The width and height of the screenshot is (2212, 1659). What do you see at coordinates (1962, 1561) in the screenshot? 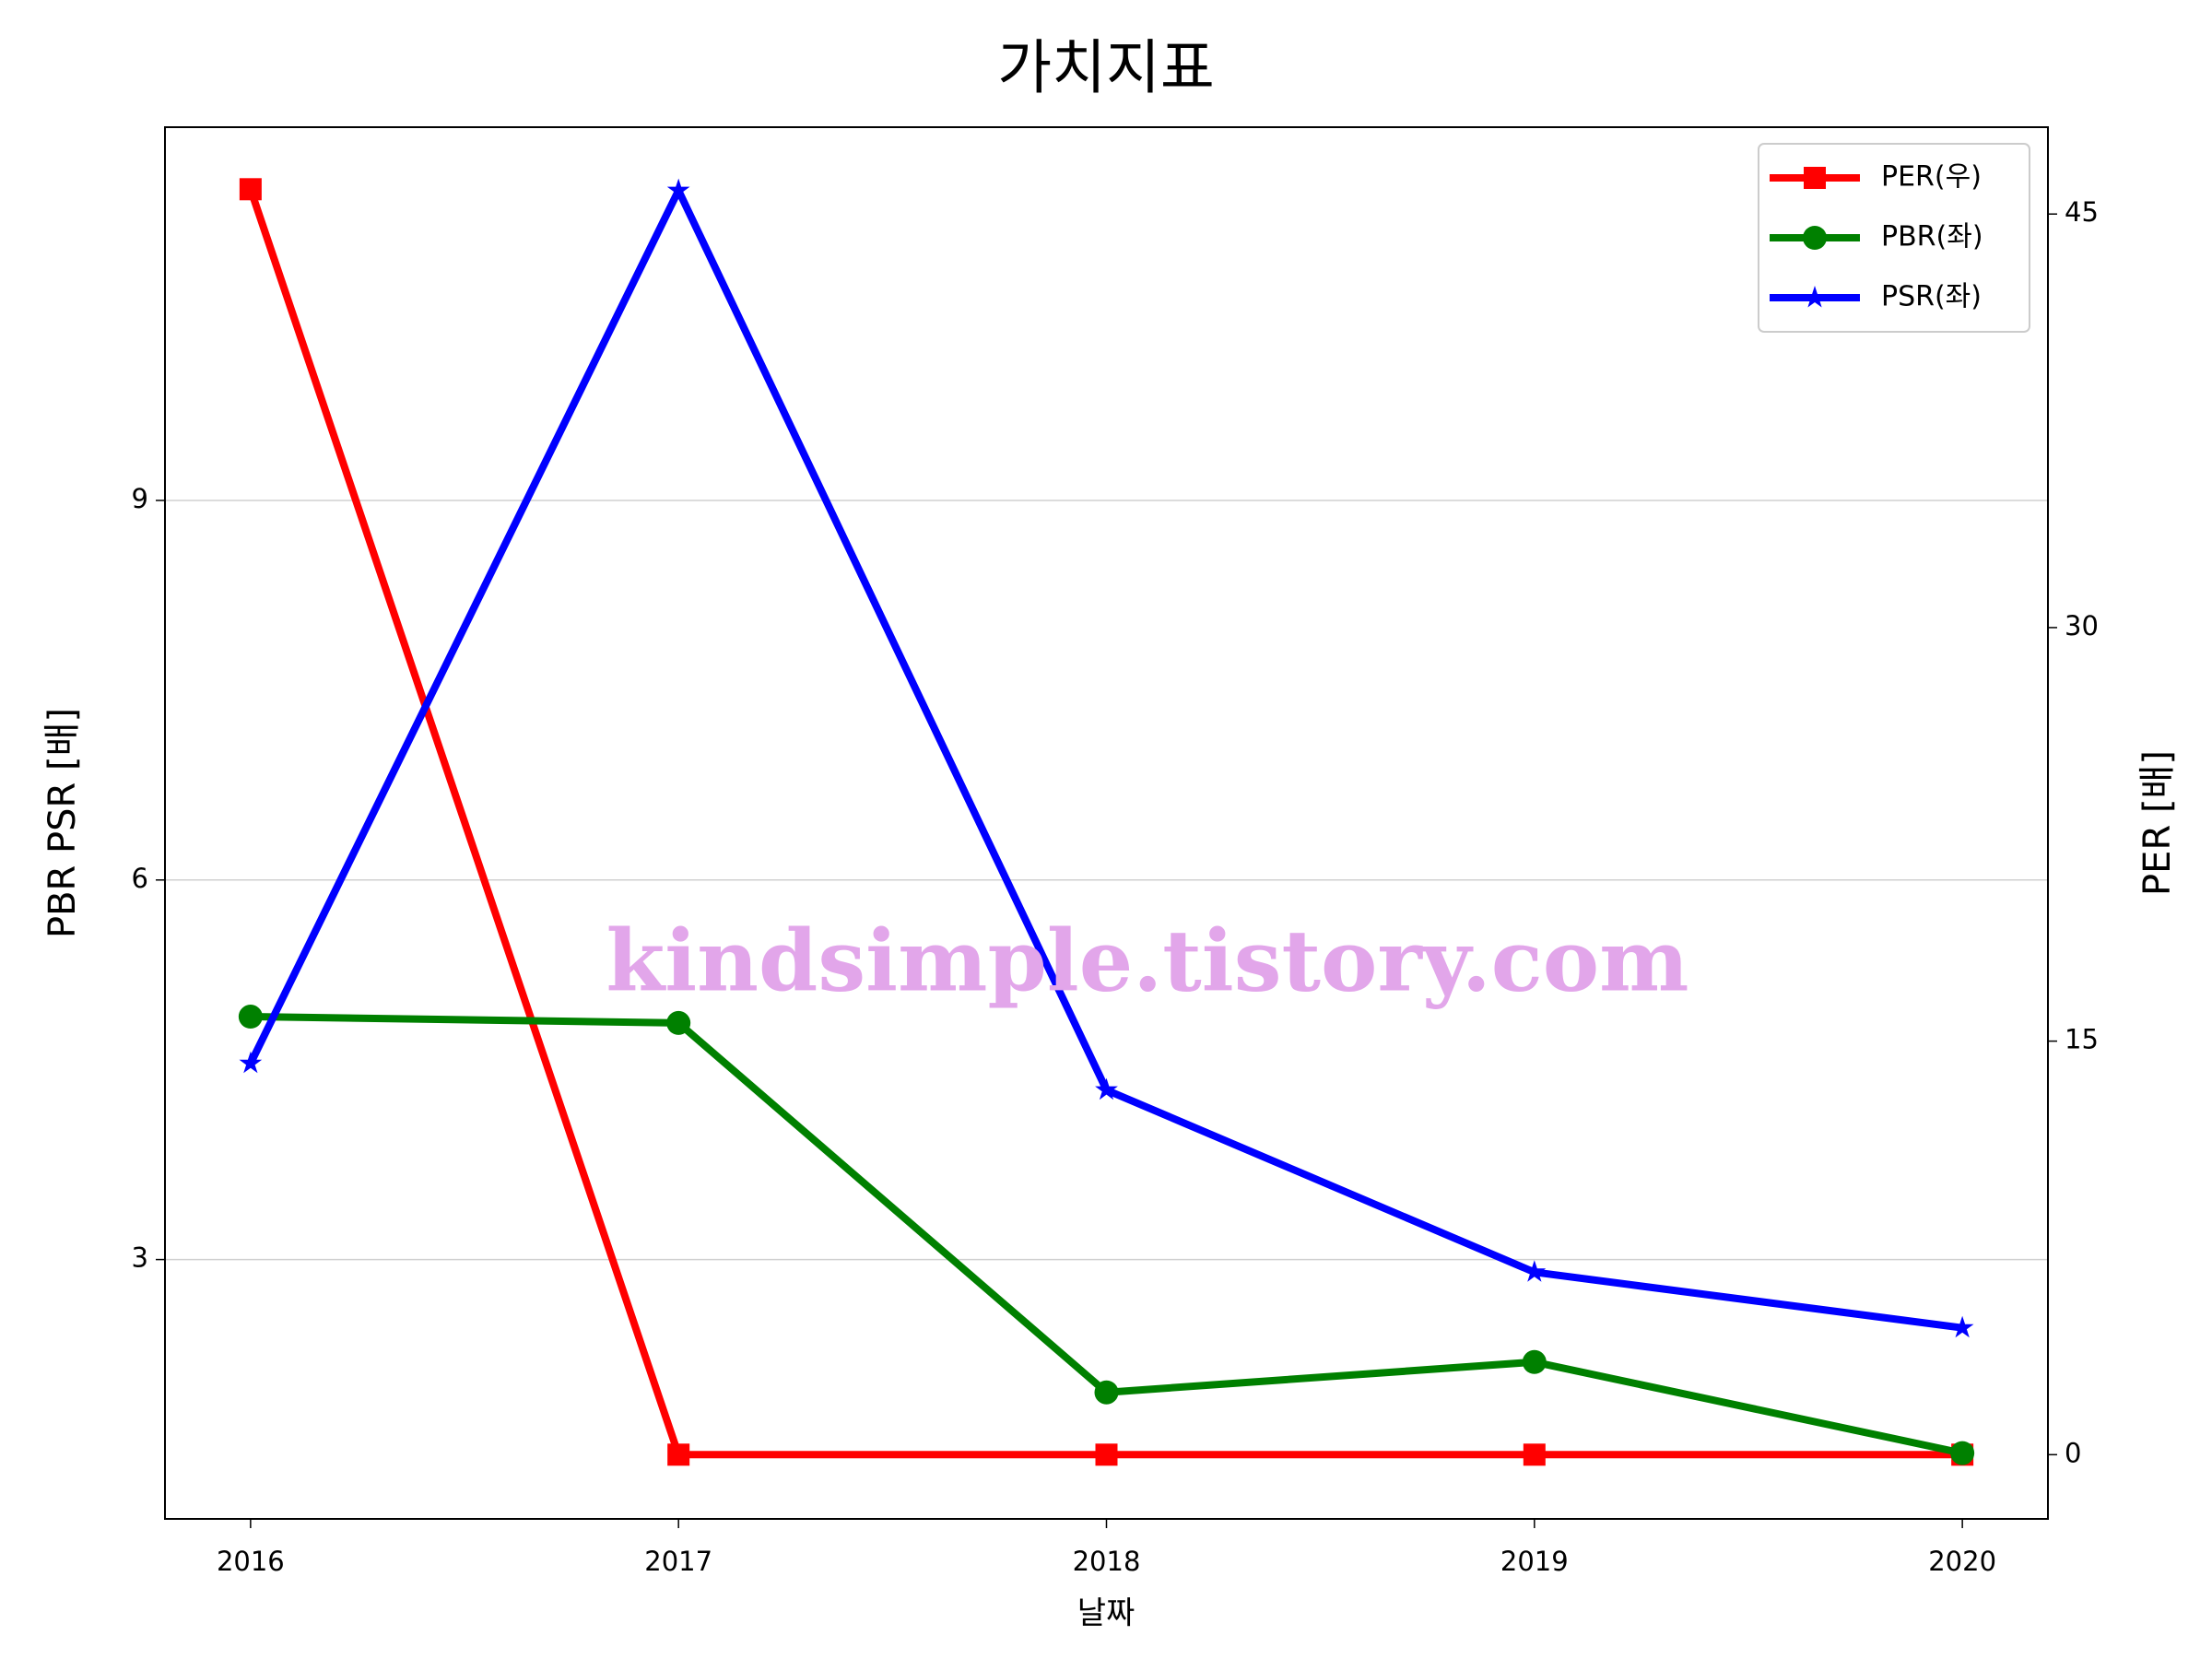
I see `x-tick-label: 2020` at bounding box center [1962, 1561].